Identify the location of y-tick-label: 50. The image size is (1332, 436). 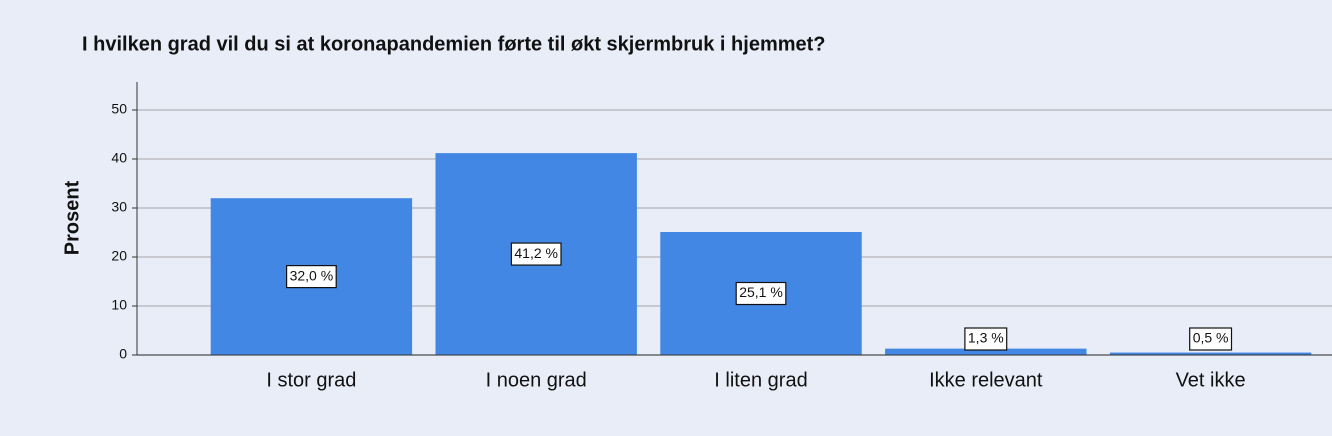
(119, 109).